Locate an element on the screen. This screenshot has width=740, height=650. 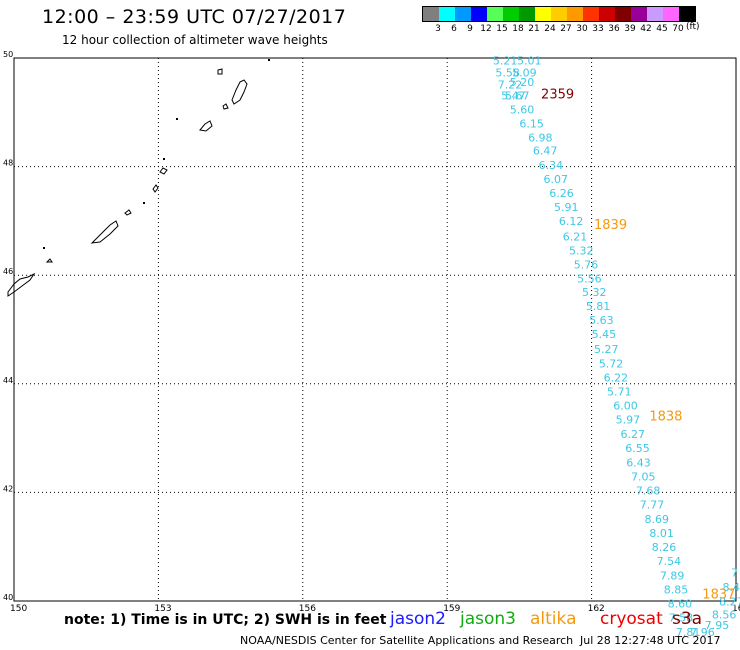
wave-height-label: 5.58 is located at coordinates (507, 72).